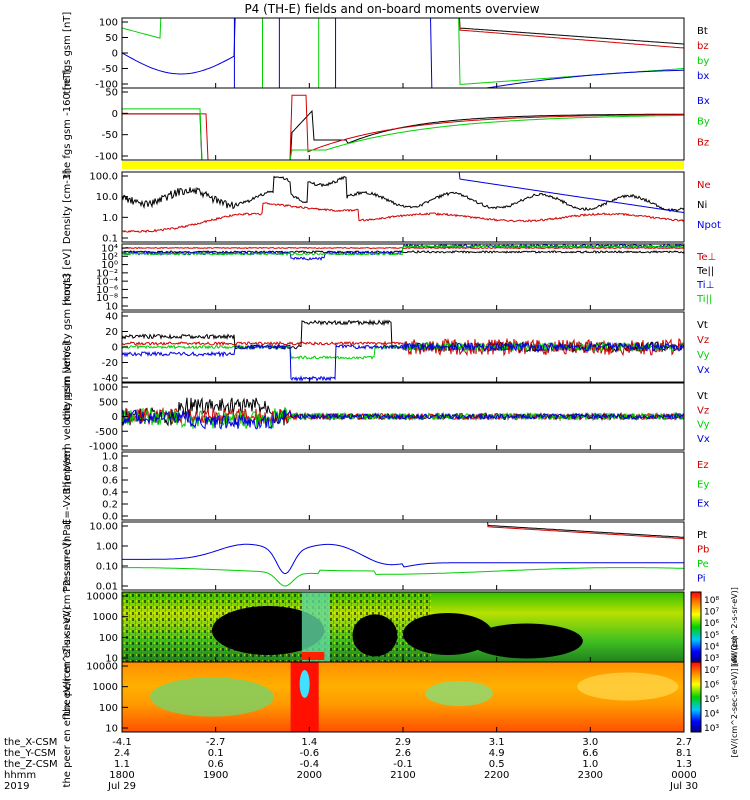  I want to click on legend-bx: Bx, so click(703, 101).